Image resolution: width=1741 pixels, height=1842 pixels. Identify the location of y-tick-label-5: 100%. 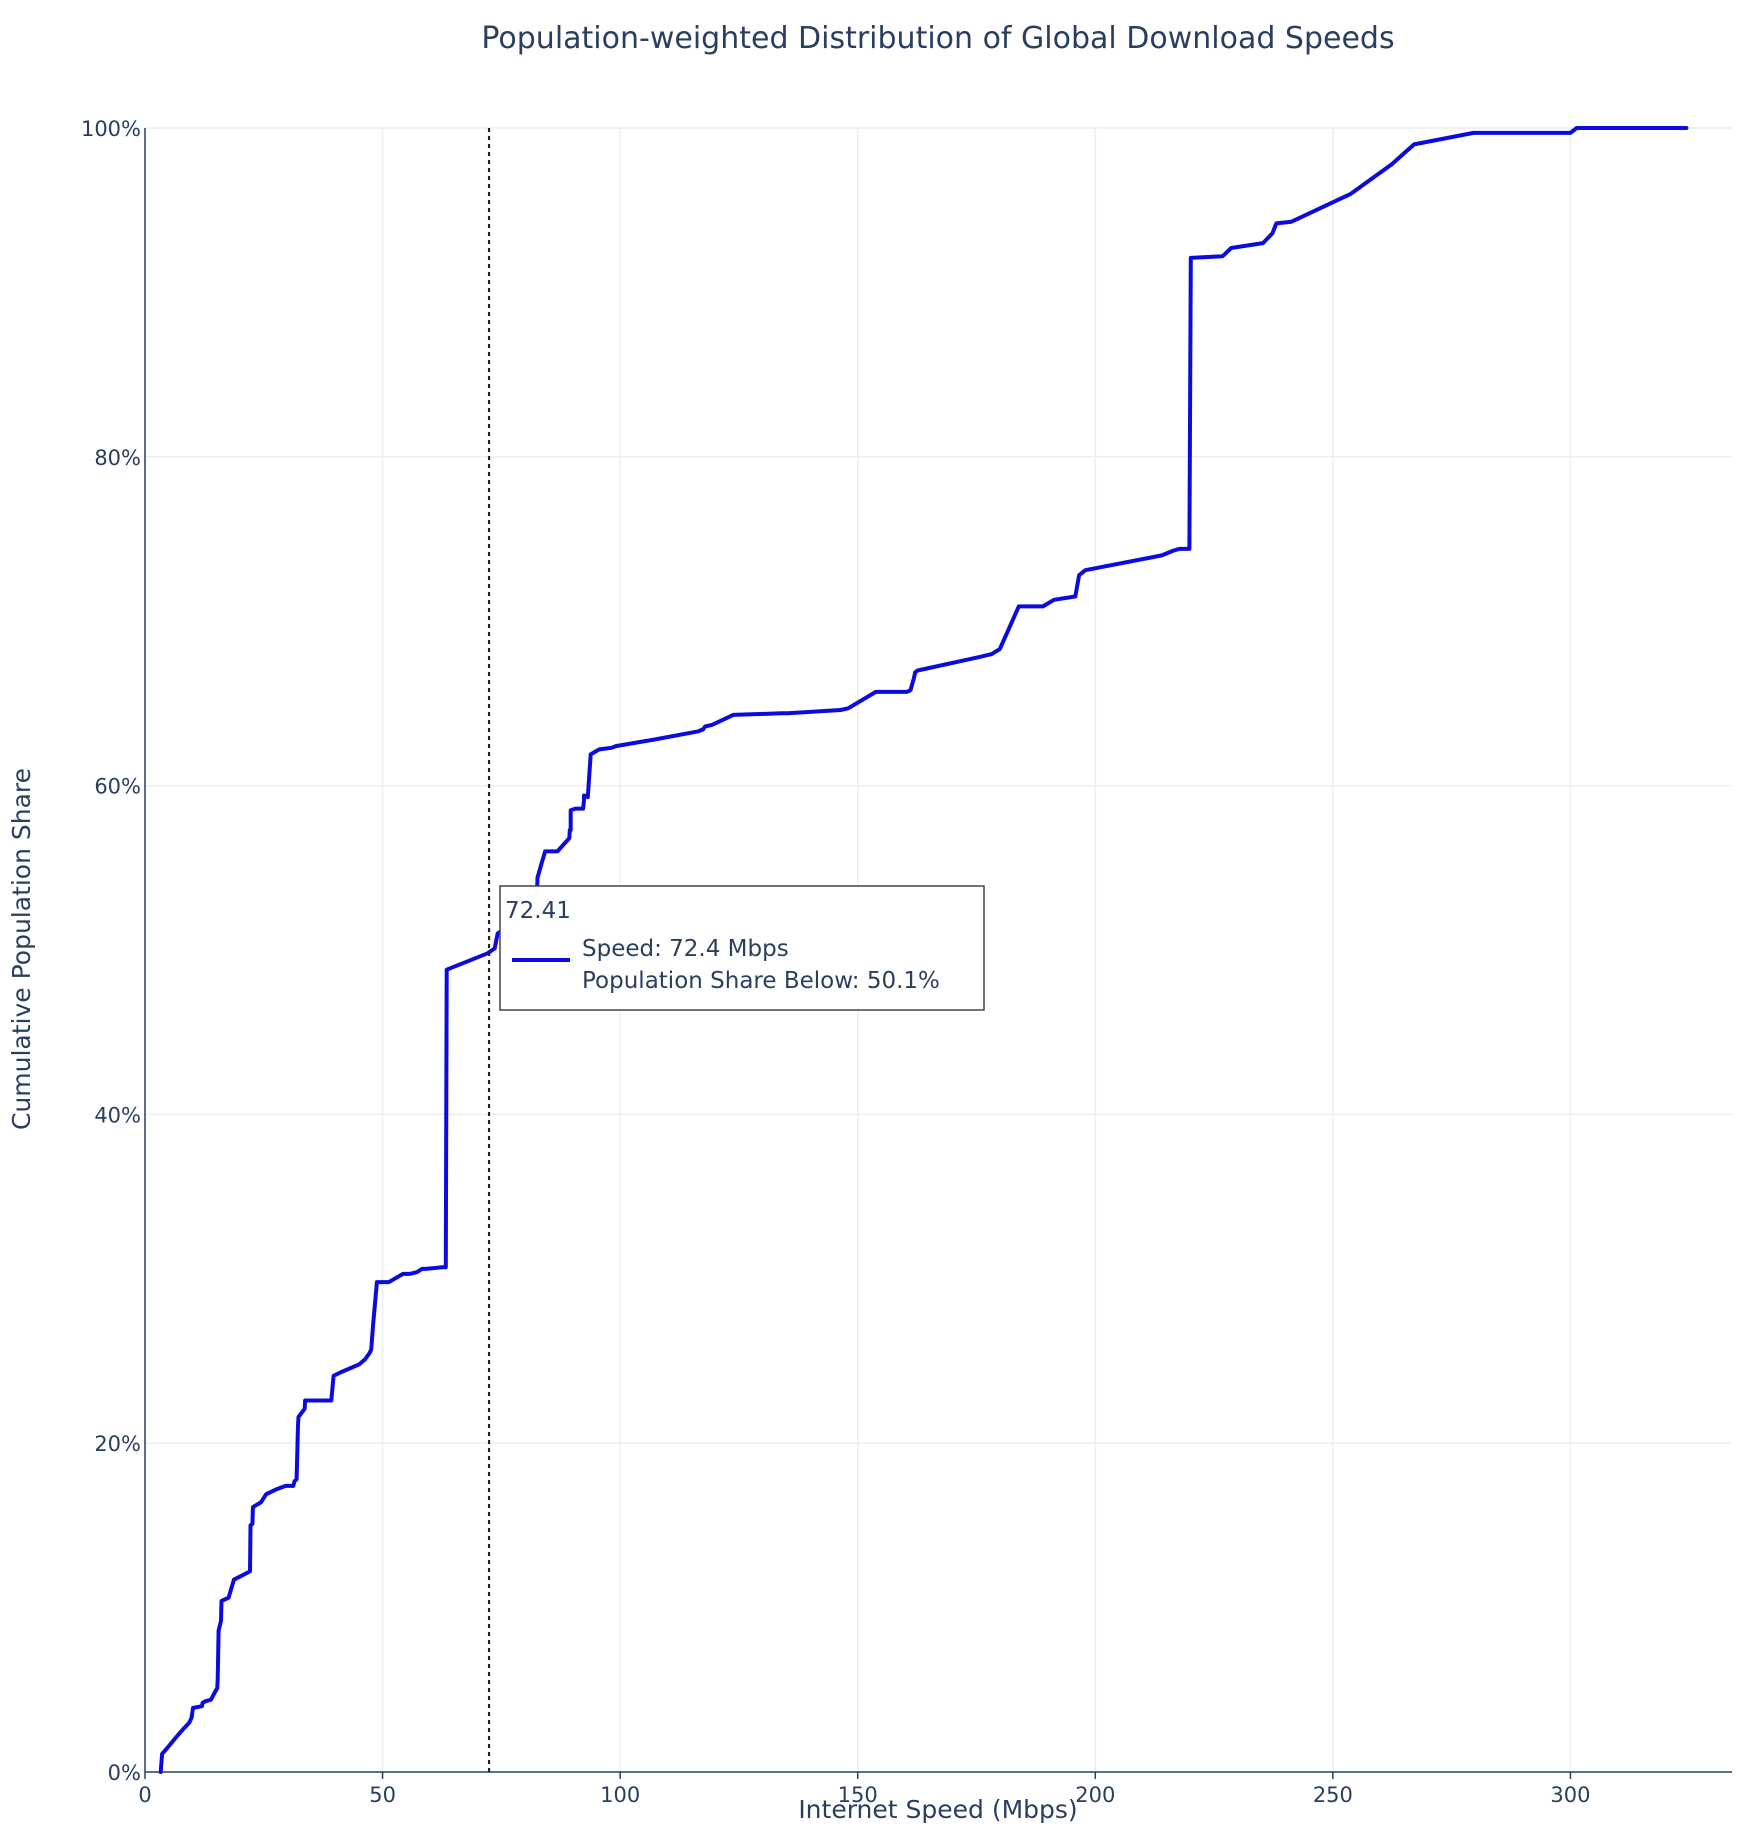
(111, 129).